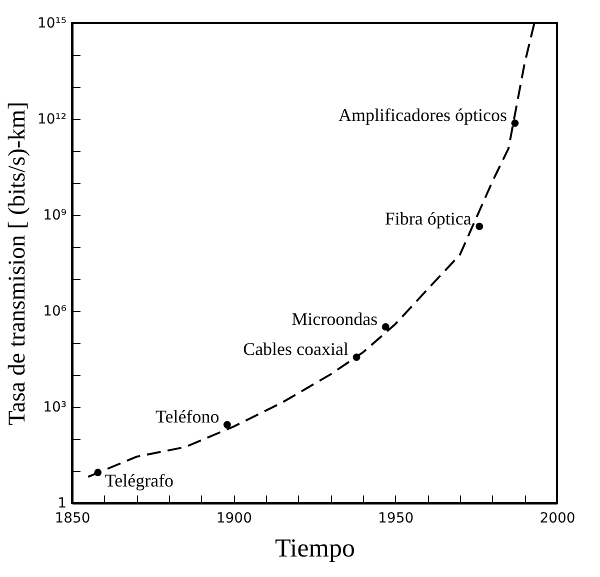  What do you see at coordinates (296, 349) in the screenshot?
I see `annotation: Cables coaxial` at bounding box center [296, 349].